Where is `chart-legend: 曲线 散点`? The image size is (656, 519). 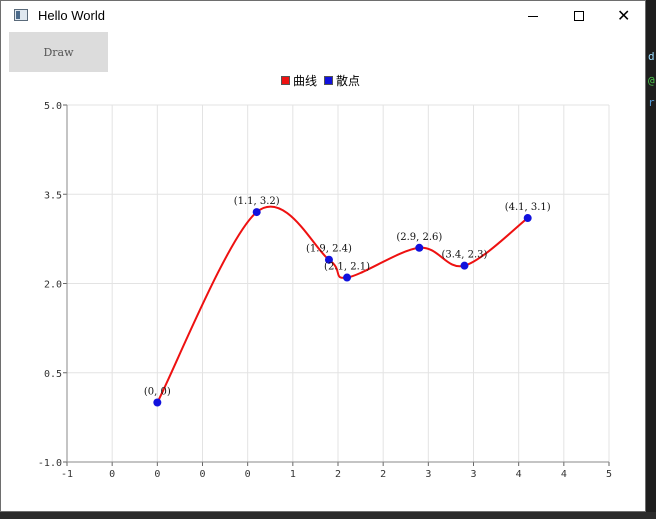
chart-legend: 曲线 散点 is located at coordinates (324, 80).